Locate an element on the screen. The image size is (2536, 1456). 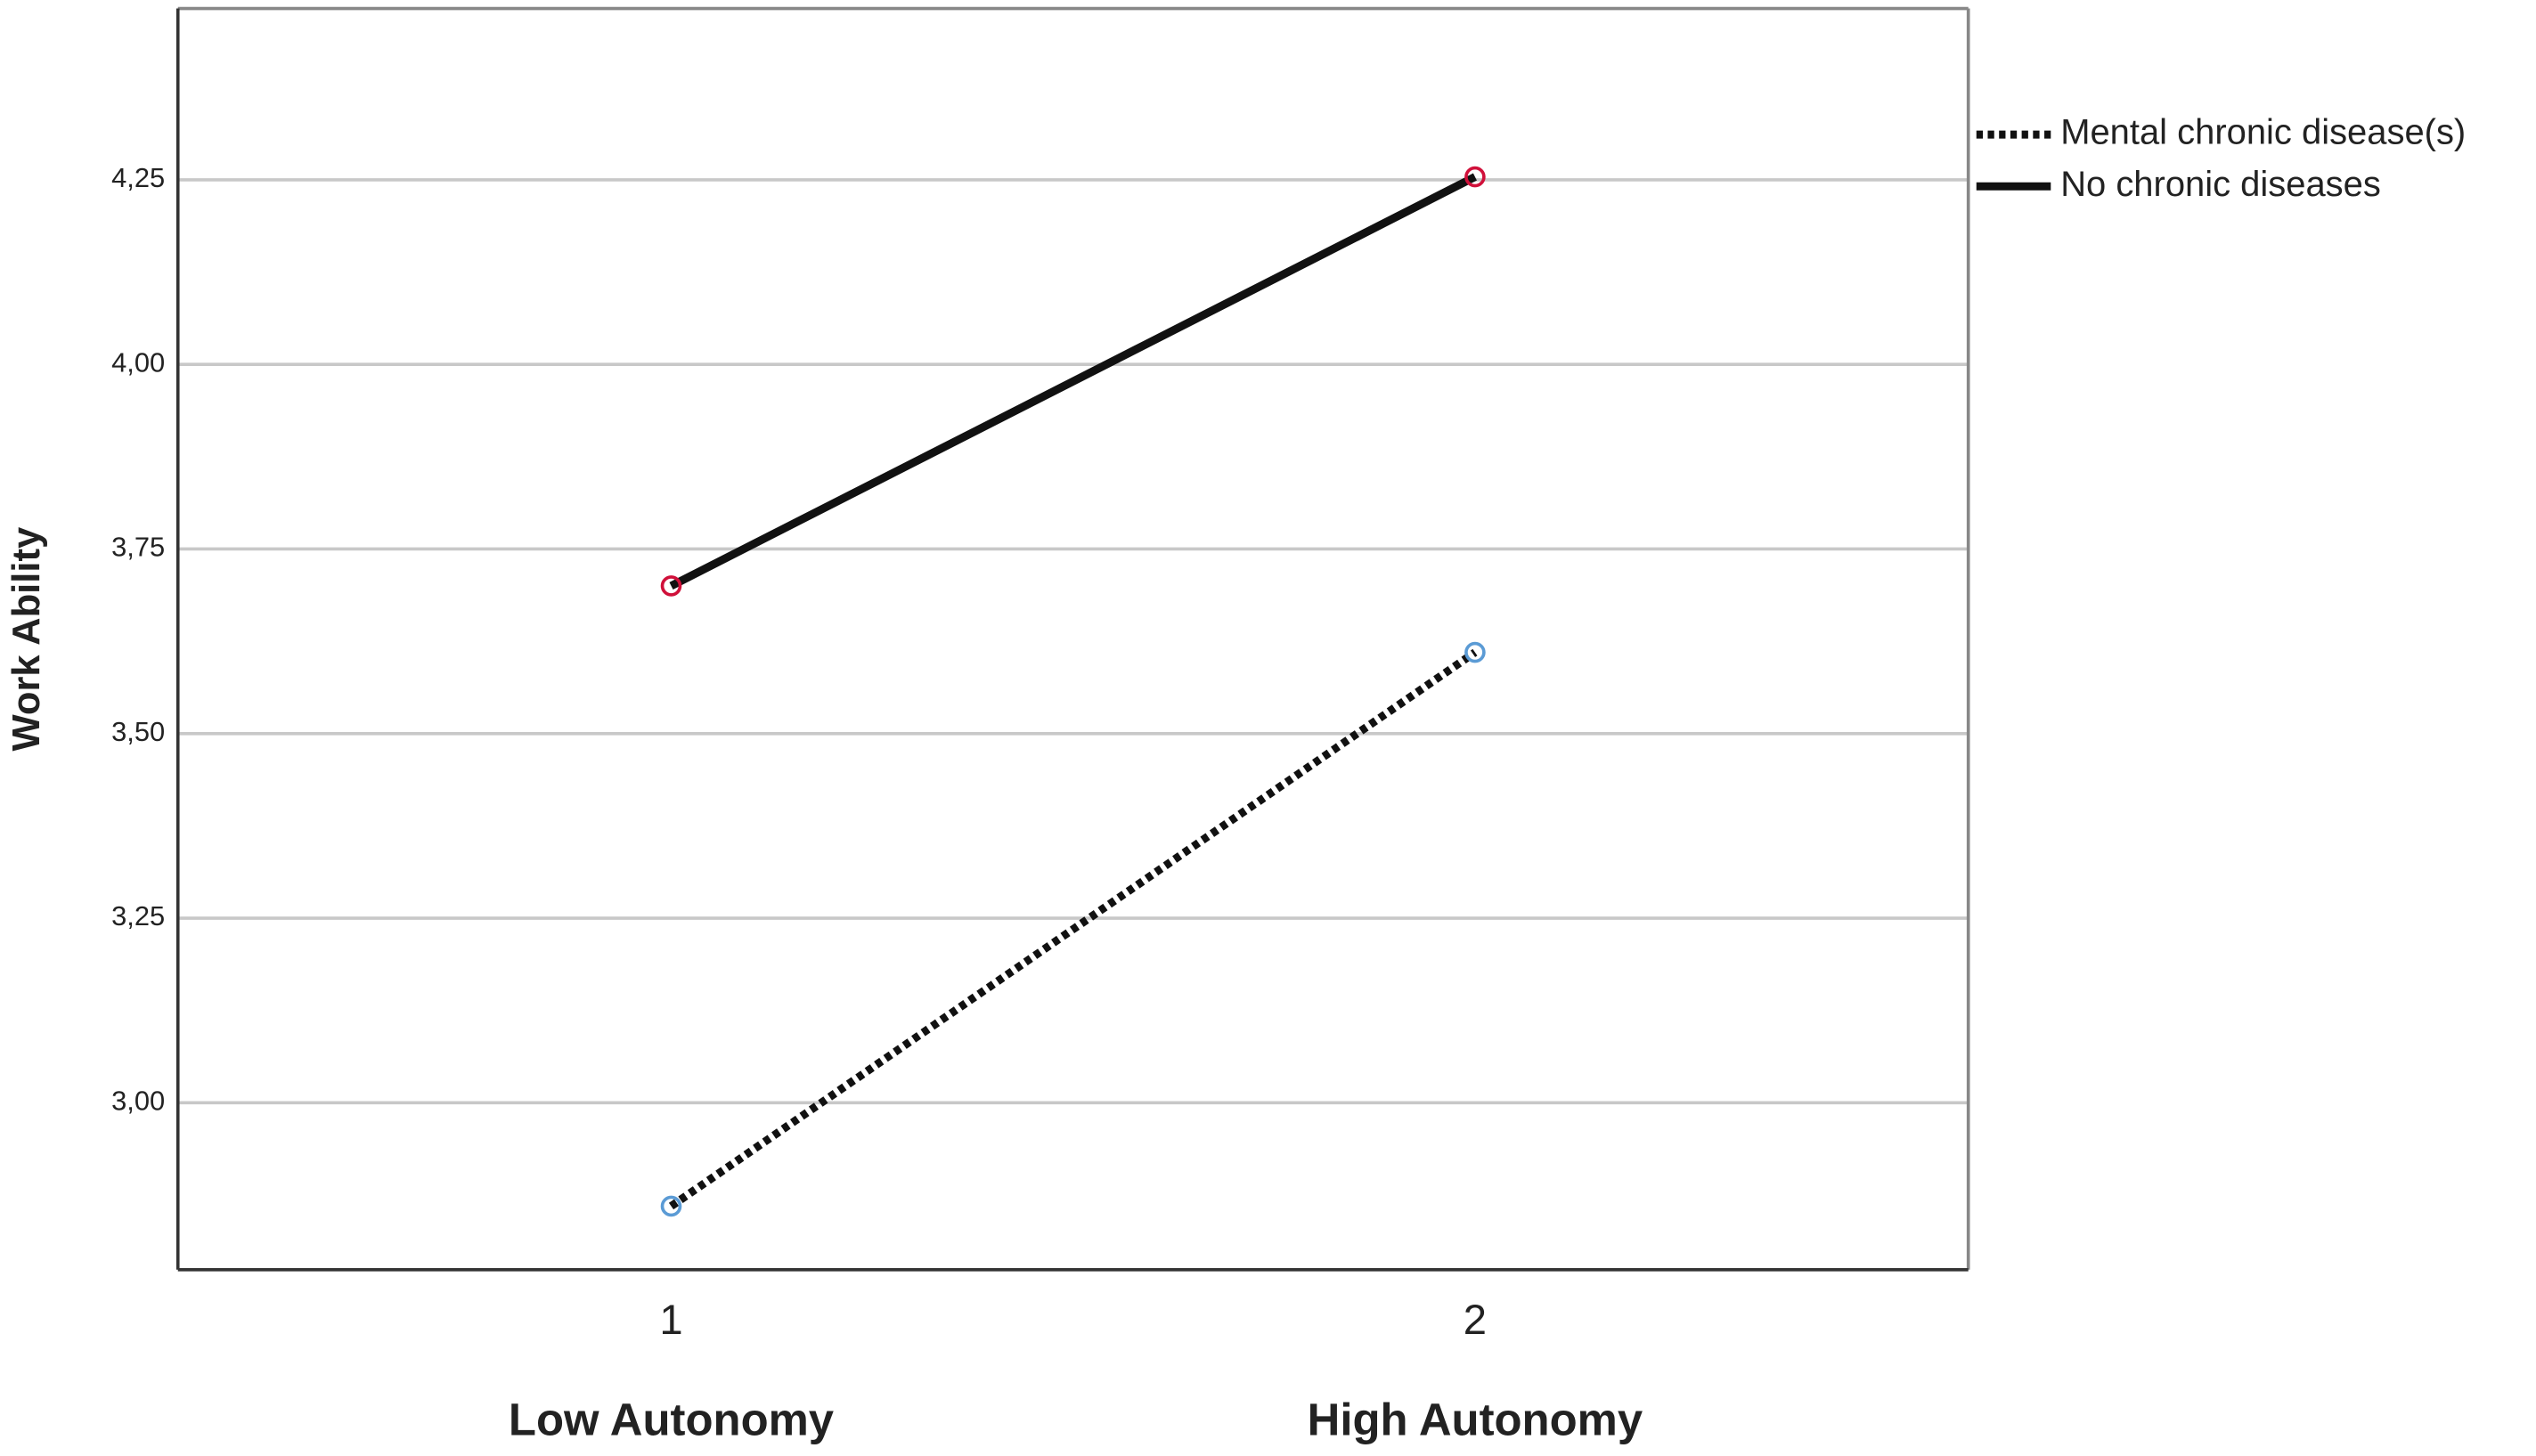
legend-label: No chronic diseases is located at coordinates (2221, 184).